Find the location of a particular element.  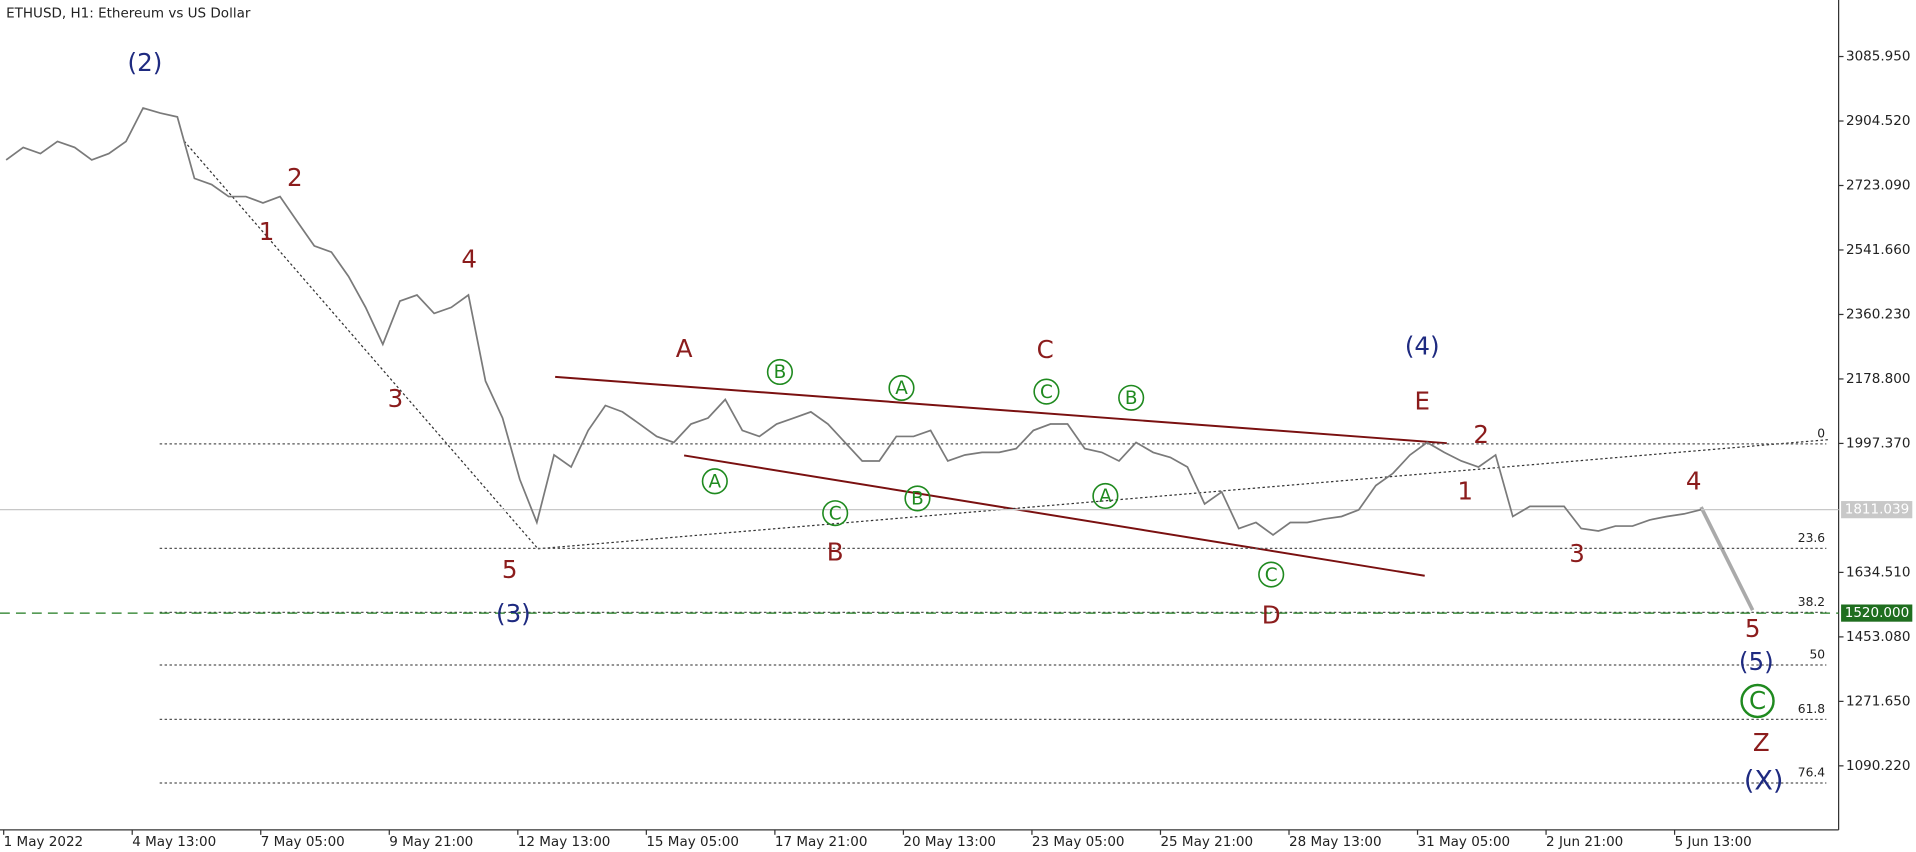

x-tick-label: 9 May 21:00 is located at coordinates (431, 842).